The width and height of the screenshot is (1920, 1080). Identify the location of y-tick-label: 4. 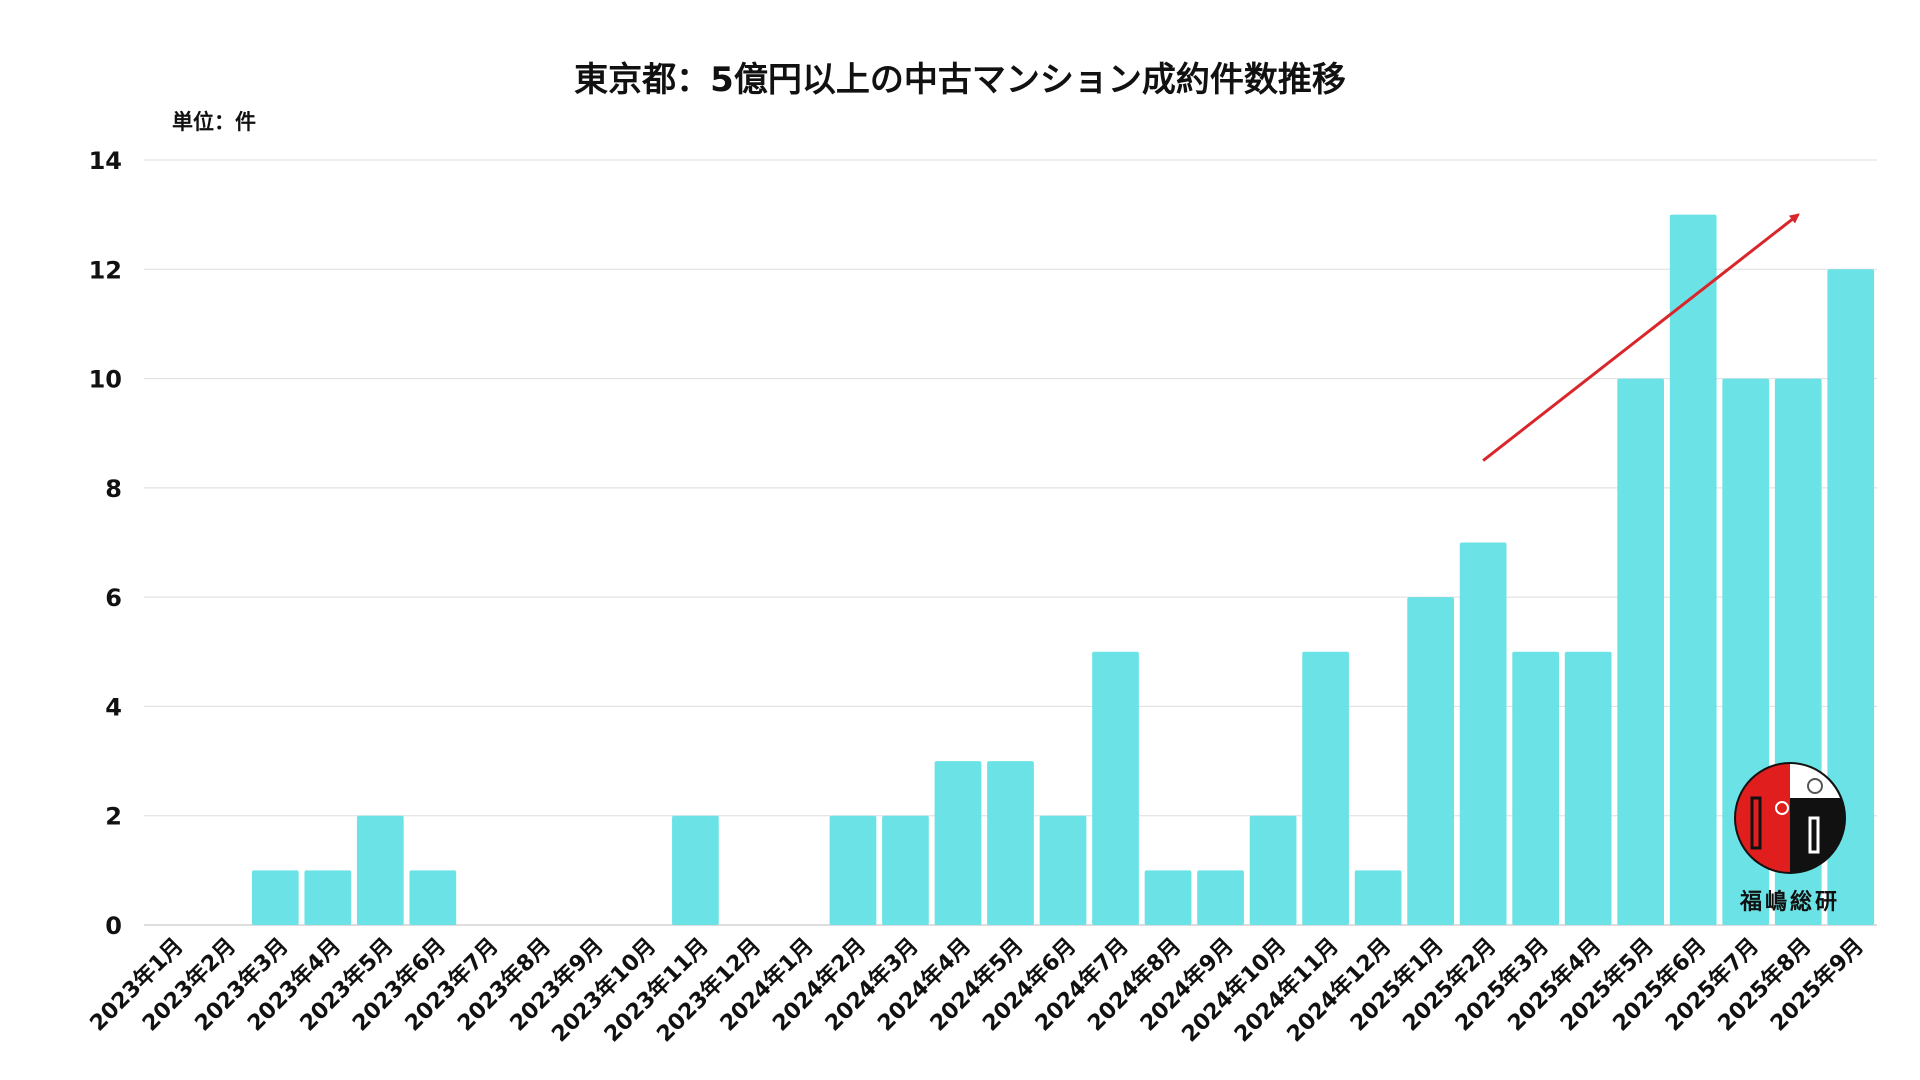
(113, 707).